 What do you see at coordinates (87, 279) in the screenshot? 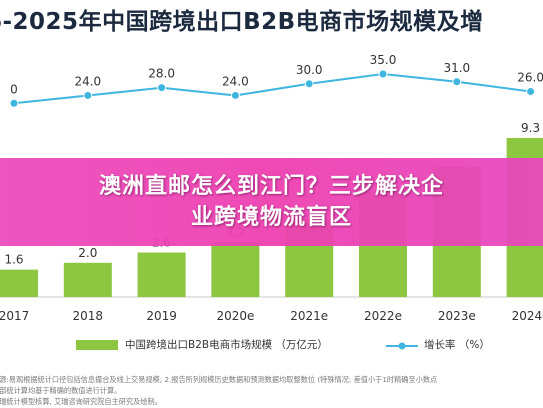
I see `bar-2018` at bounding box center [87, 279].